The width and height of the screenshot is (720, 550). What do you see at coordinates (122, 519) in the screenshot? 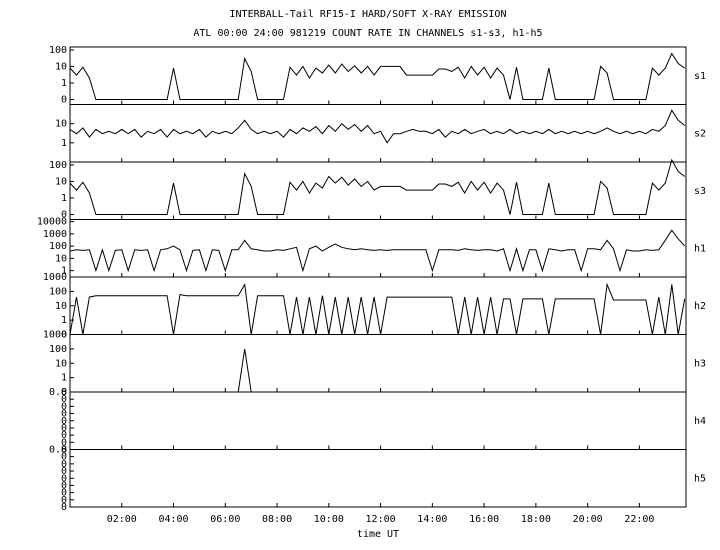
I see `x-tick-label: 02:00` at bounding box center [122, 519].